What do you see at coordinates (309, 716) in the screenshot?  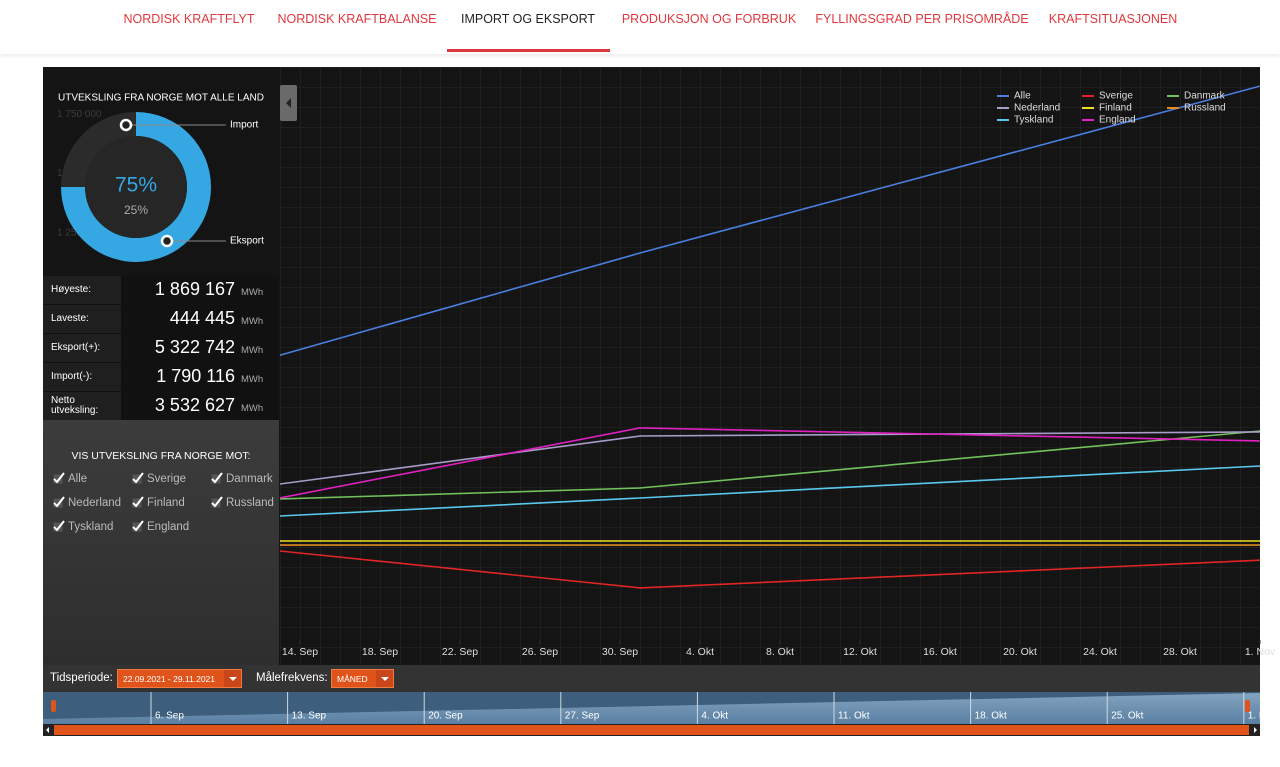 I see `navigator-label: 13. Sep` at bounding box center [309, 716].